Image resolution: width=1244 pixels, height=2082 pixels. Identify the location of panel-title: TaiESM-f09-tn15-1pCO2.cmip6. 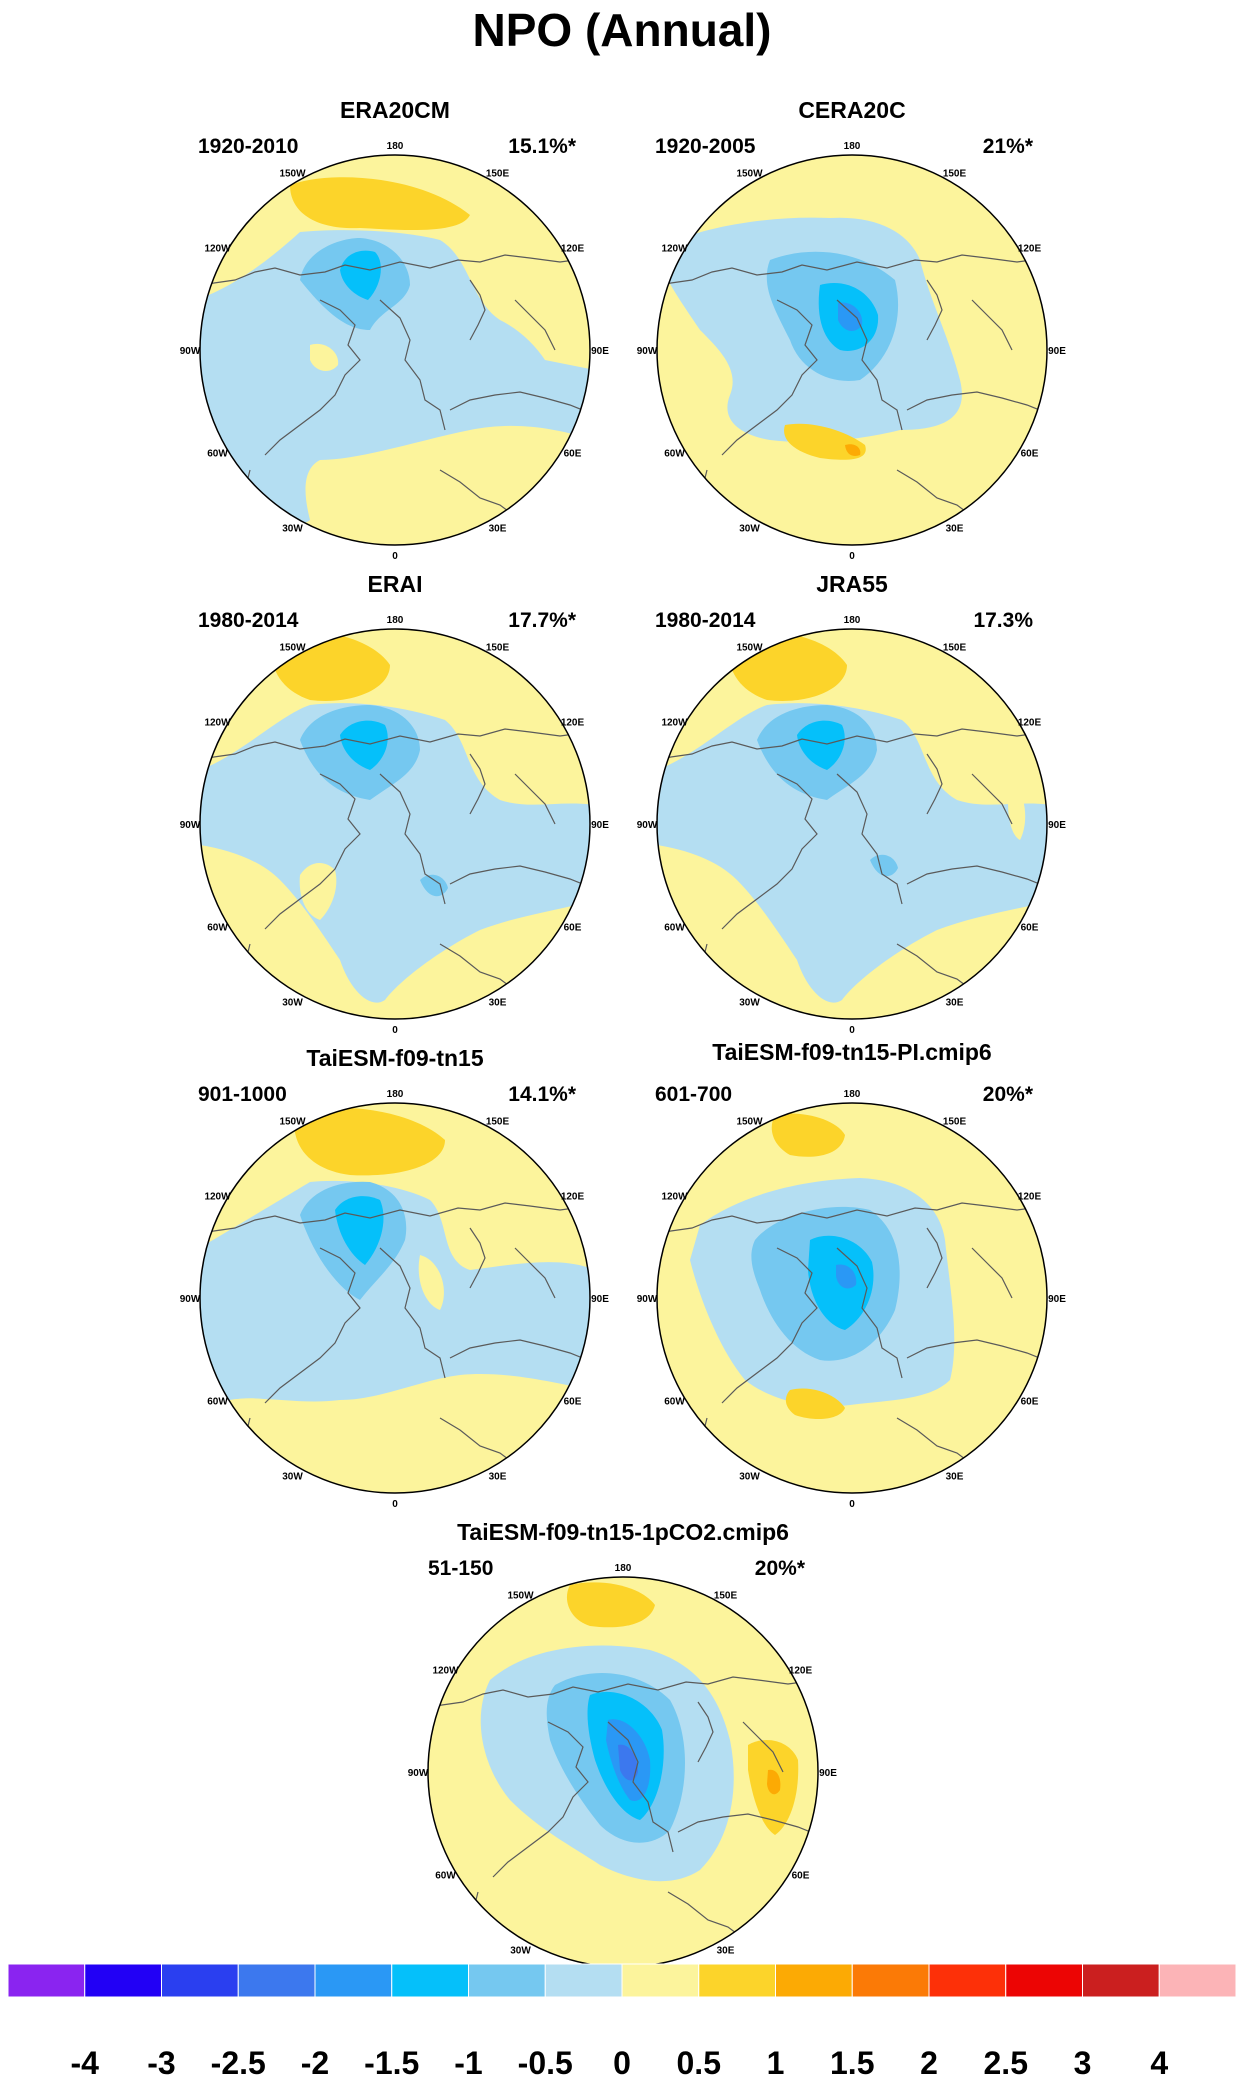
(623, 1532).